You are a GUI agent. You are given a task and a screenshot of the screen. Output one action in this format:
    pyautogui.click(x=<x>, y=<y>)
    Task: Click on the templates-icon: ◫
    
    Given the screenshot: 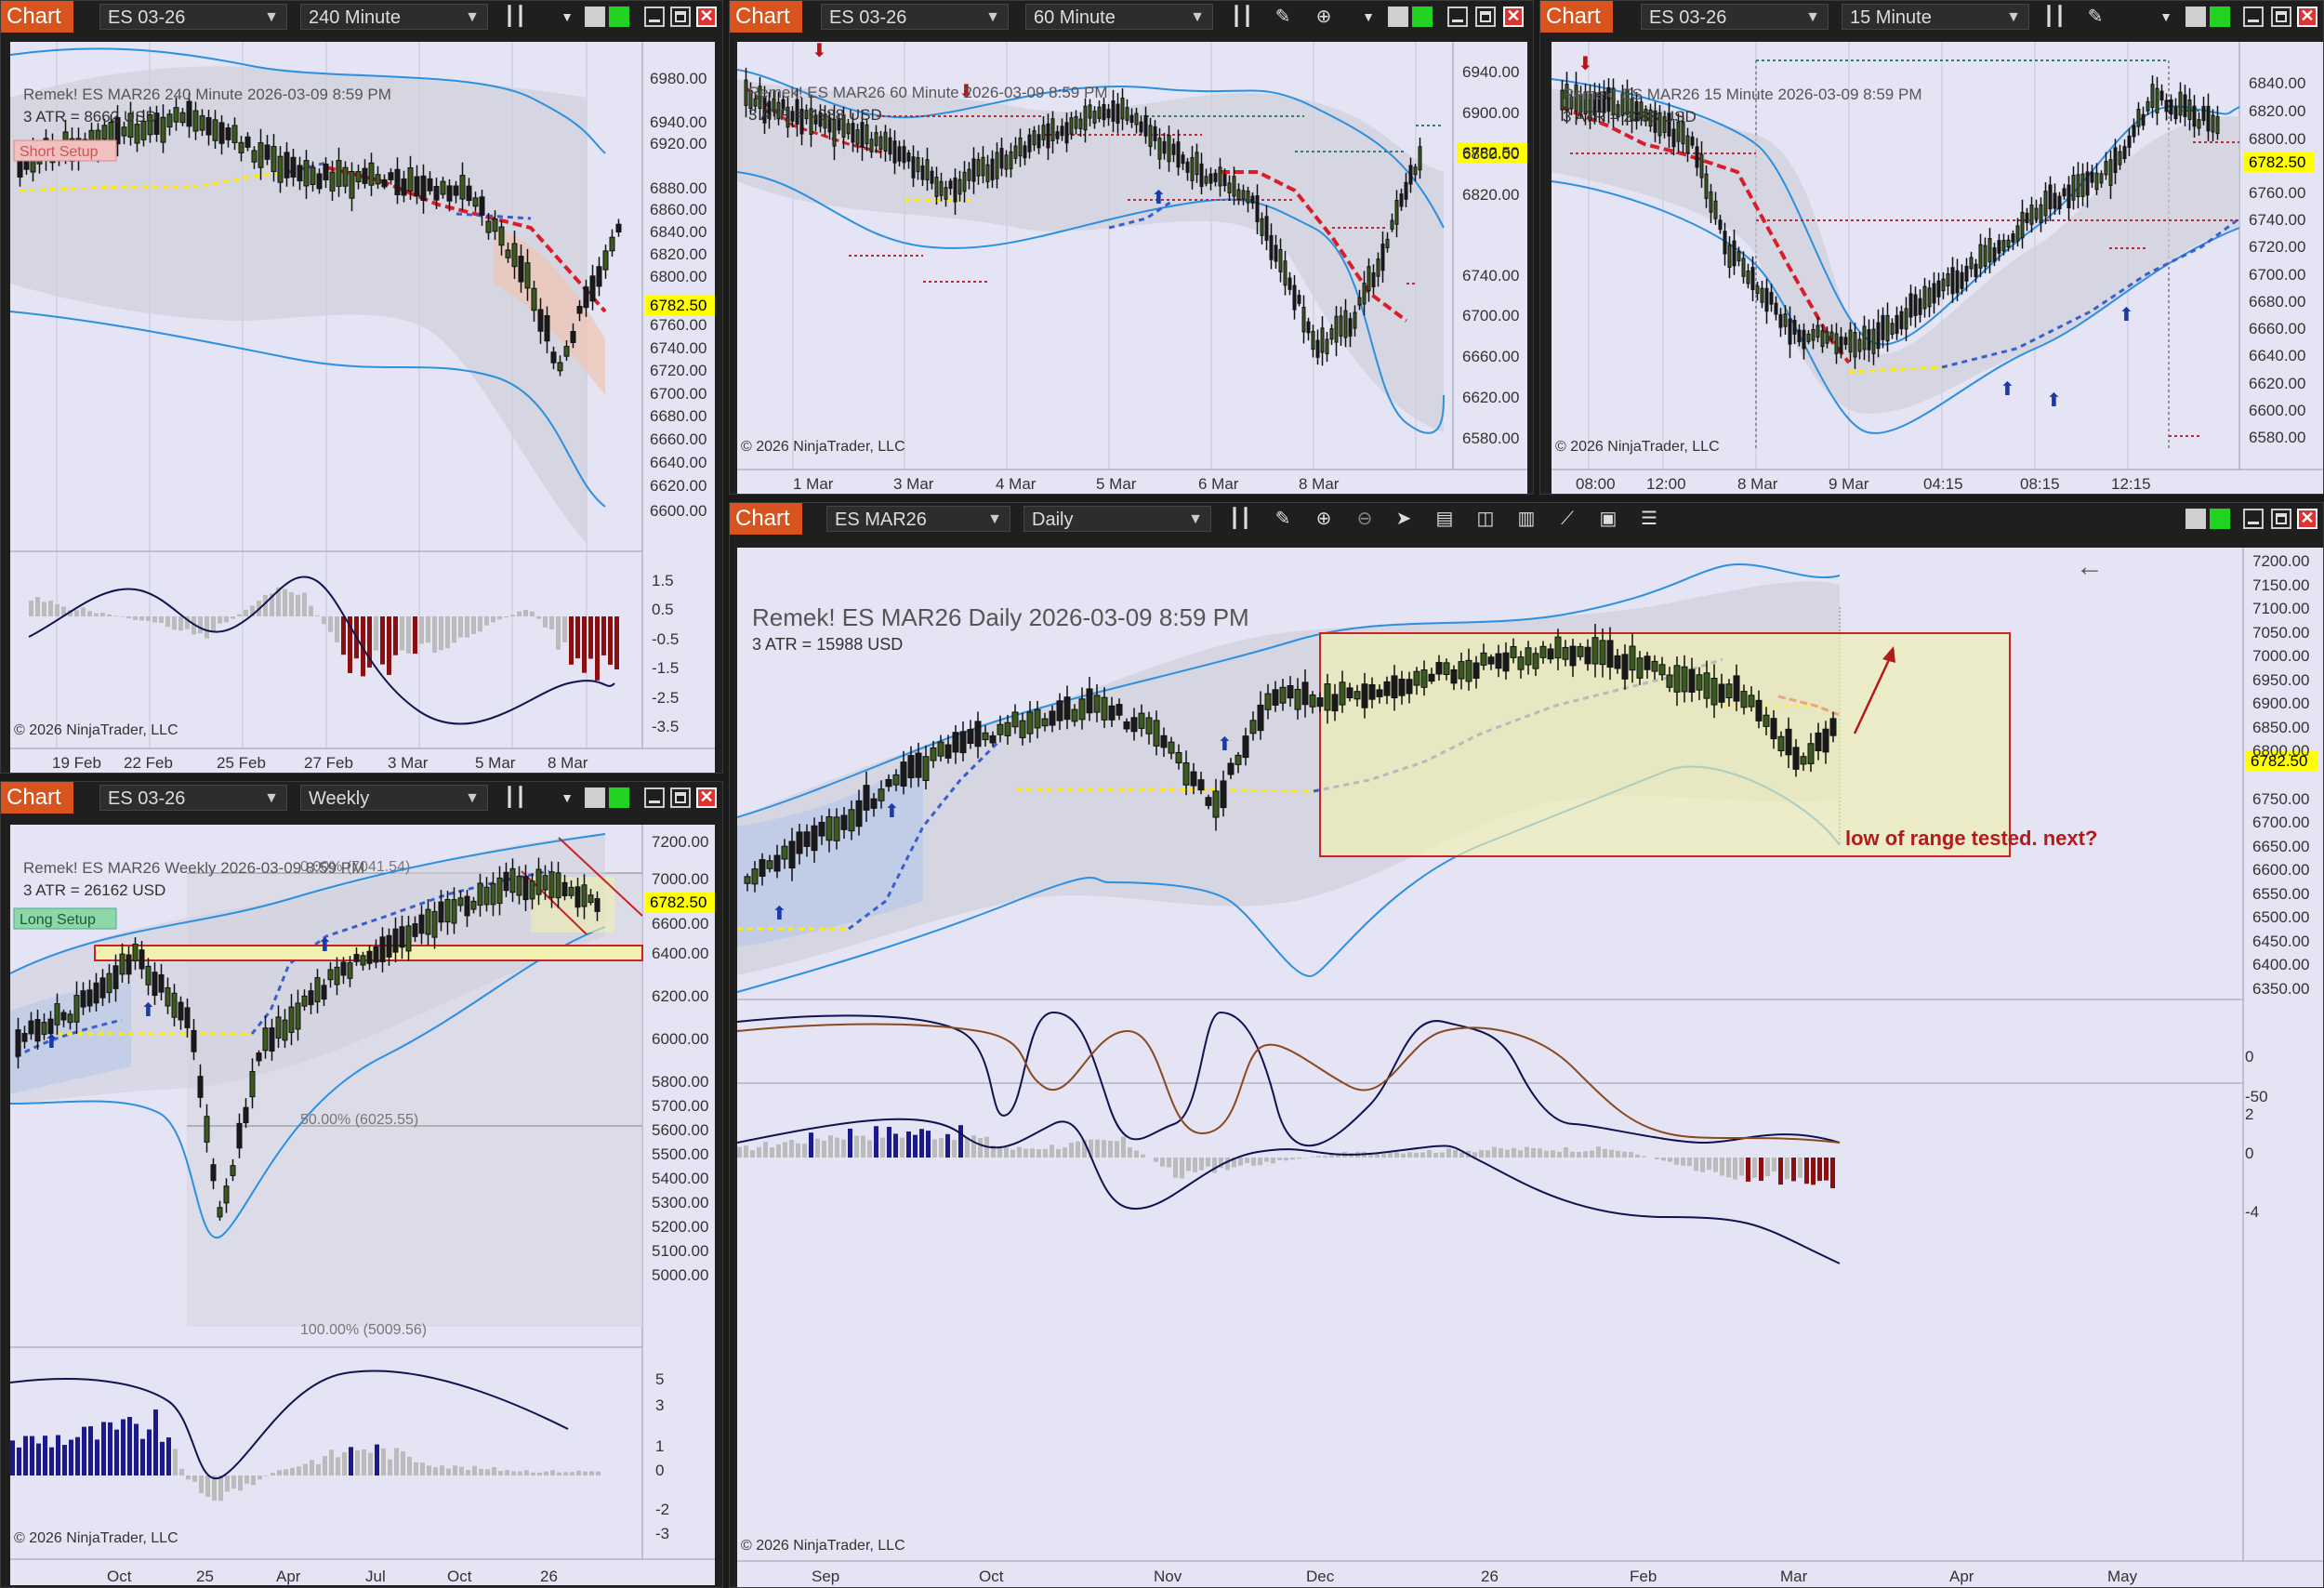 What is the action you would take?
    pyautogui.click(x=1485, y=519)
    